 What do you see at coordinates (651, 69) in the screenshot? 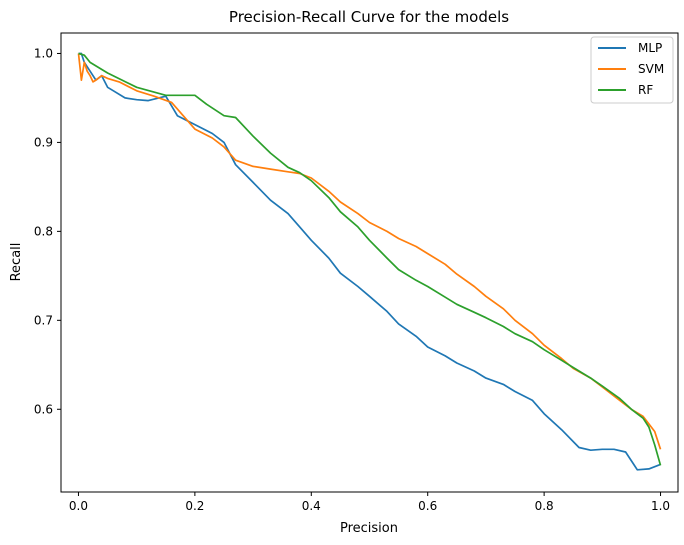
I see `legend-label-svm: SVM` at bounding box center [651, 69].